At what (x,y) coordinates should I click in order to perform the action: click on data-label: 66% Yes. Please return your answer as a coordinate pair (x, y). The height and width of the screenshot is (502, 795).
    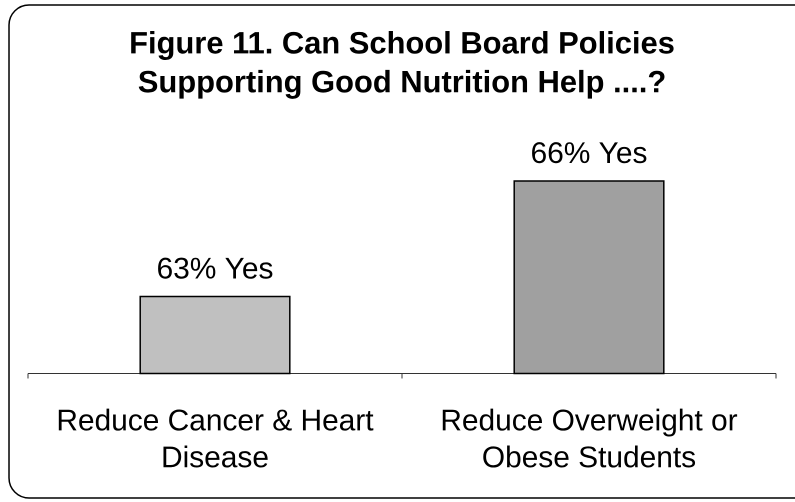
    Looking at the image, I should click on (589, 153).